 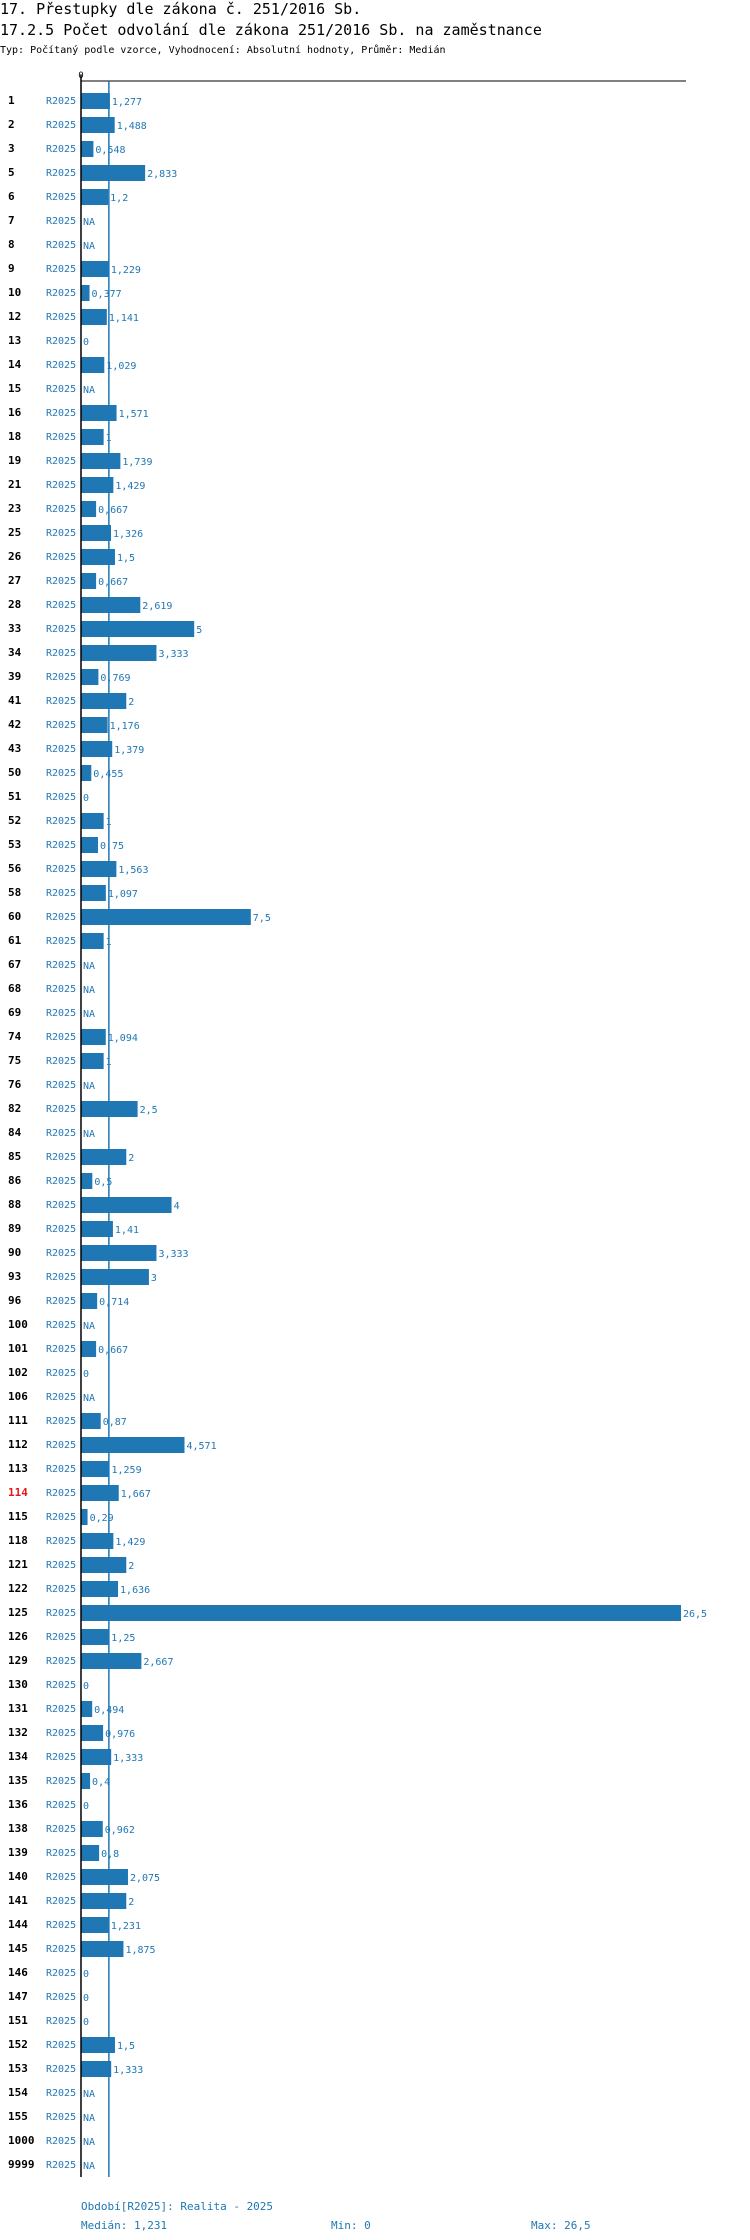 What do you see at coordinates (351, 2225) in the screenshot?
I see `footer-min: Min: 0` at bounding box center [351, 2225].